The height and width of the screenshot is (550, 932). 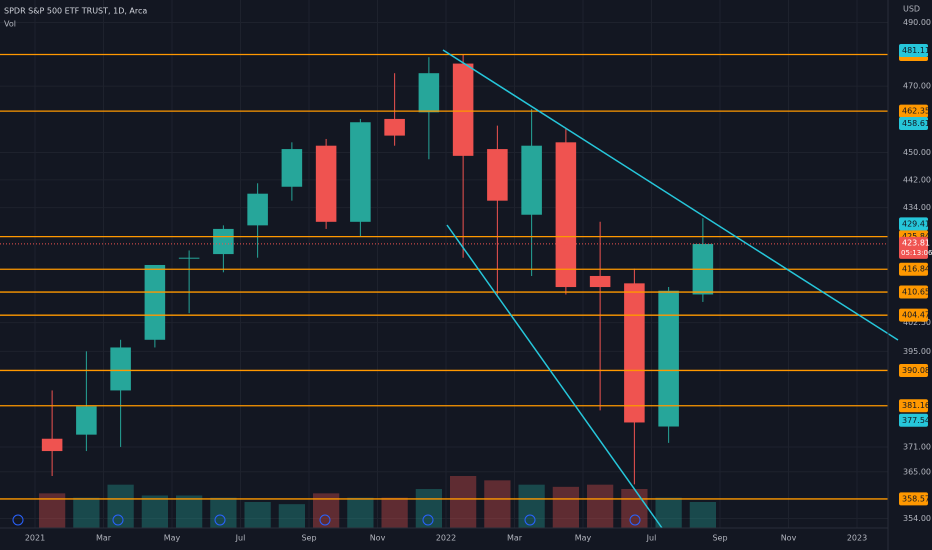 What do you see at coordinates (916, 253) in the screenshot?
I see `countdown: 05:13:06` at bounding box center [916, 253].